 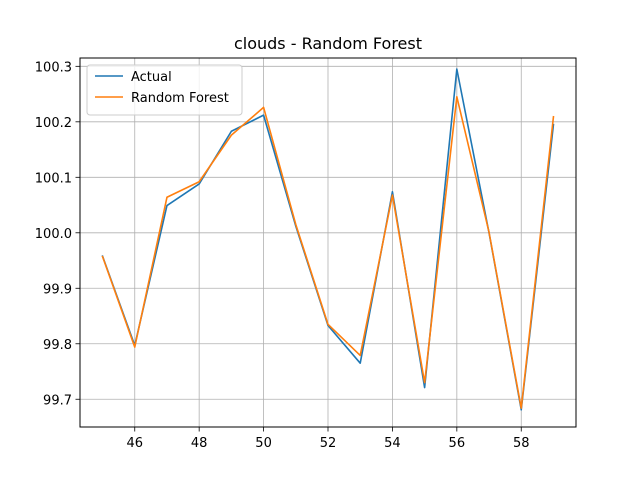 I want to click on legend: Actual Random Forest, so click(x=164, y=90).